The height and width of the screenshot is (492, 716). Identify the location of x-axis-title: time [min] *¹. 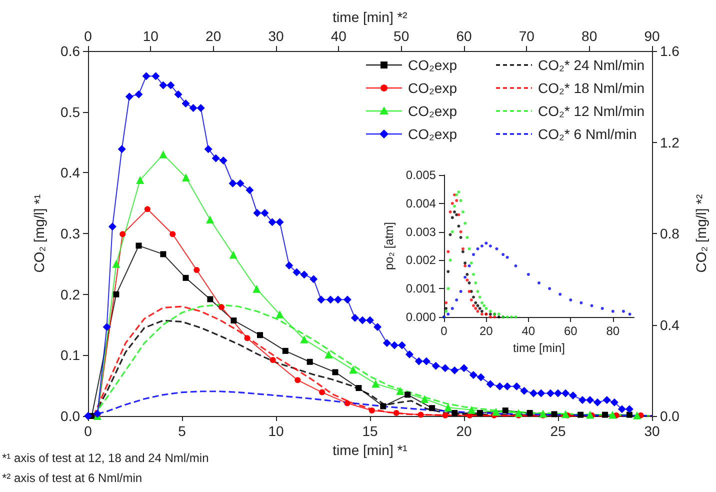
(370, 450).